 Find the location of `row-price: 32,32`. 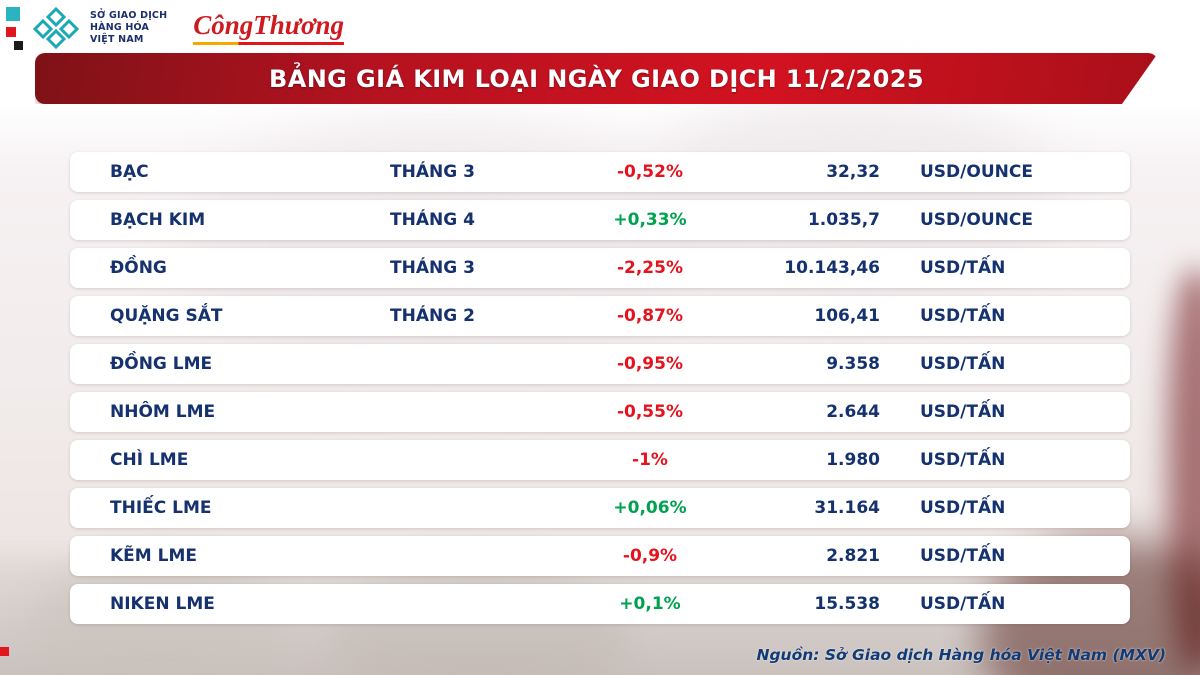

row-price: 32,32 is located at coordinates (853, 172).